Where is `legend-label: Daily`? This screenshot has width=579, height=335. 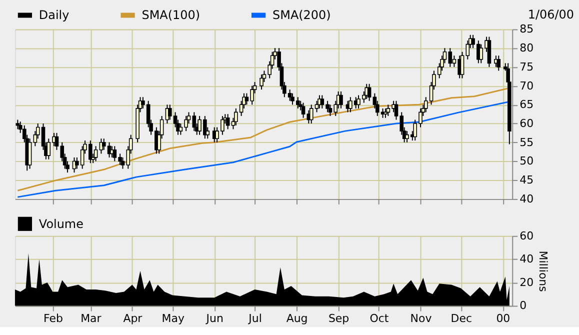
legend-label: Daily is located at coordinates (54, 15).